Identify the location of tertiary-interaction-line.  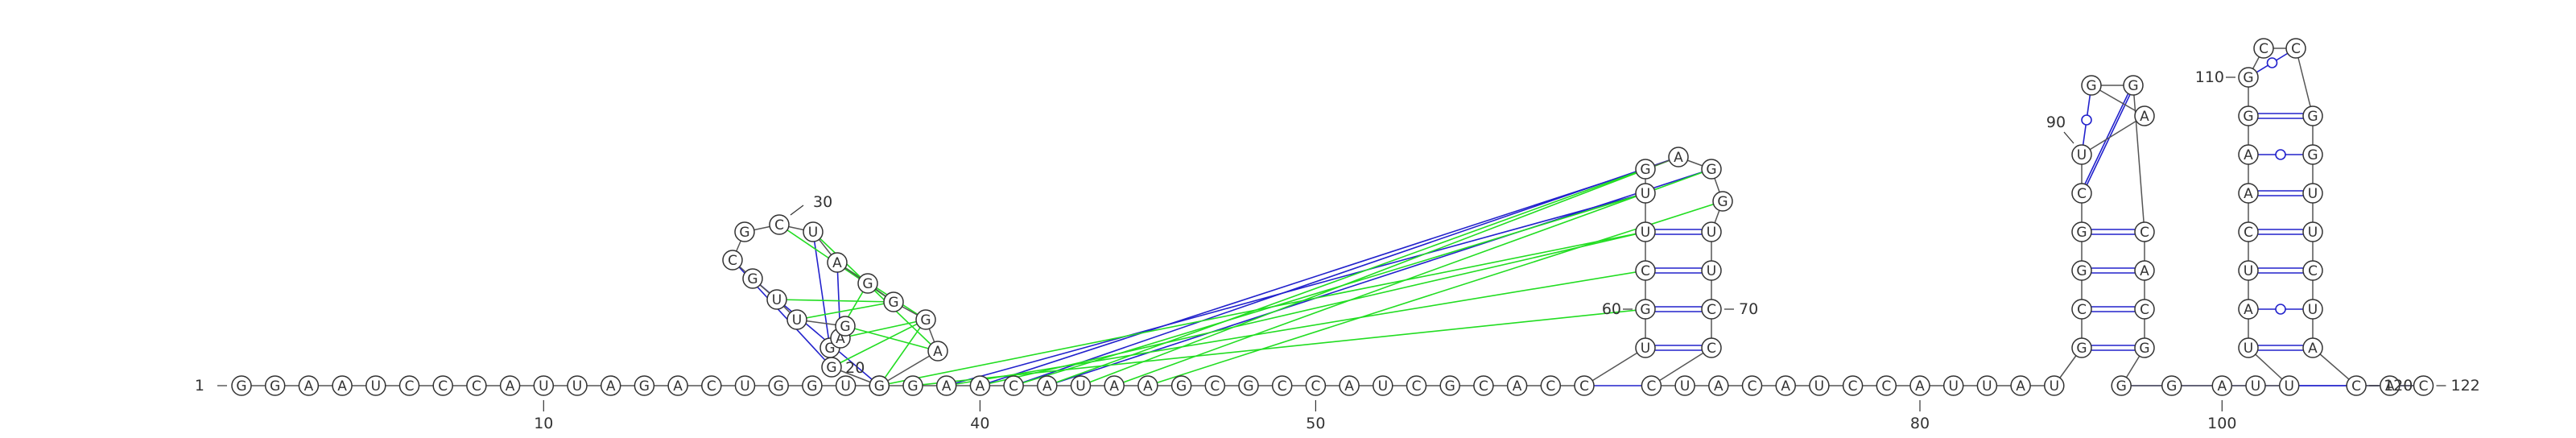
(879, 343).